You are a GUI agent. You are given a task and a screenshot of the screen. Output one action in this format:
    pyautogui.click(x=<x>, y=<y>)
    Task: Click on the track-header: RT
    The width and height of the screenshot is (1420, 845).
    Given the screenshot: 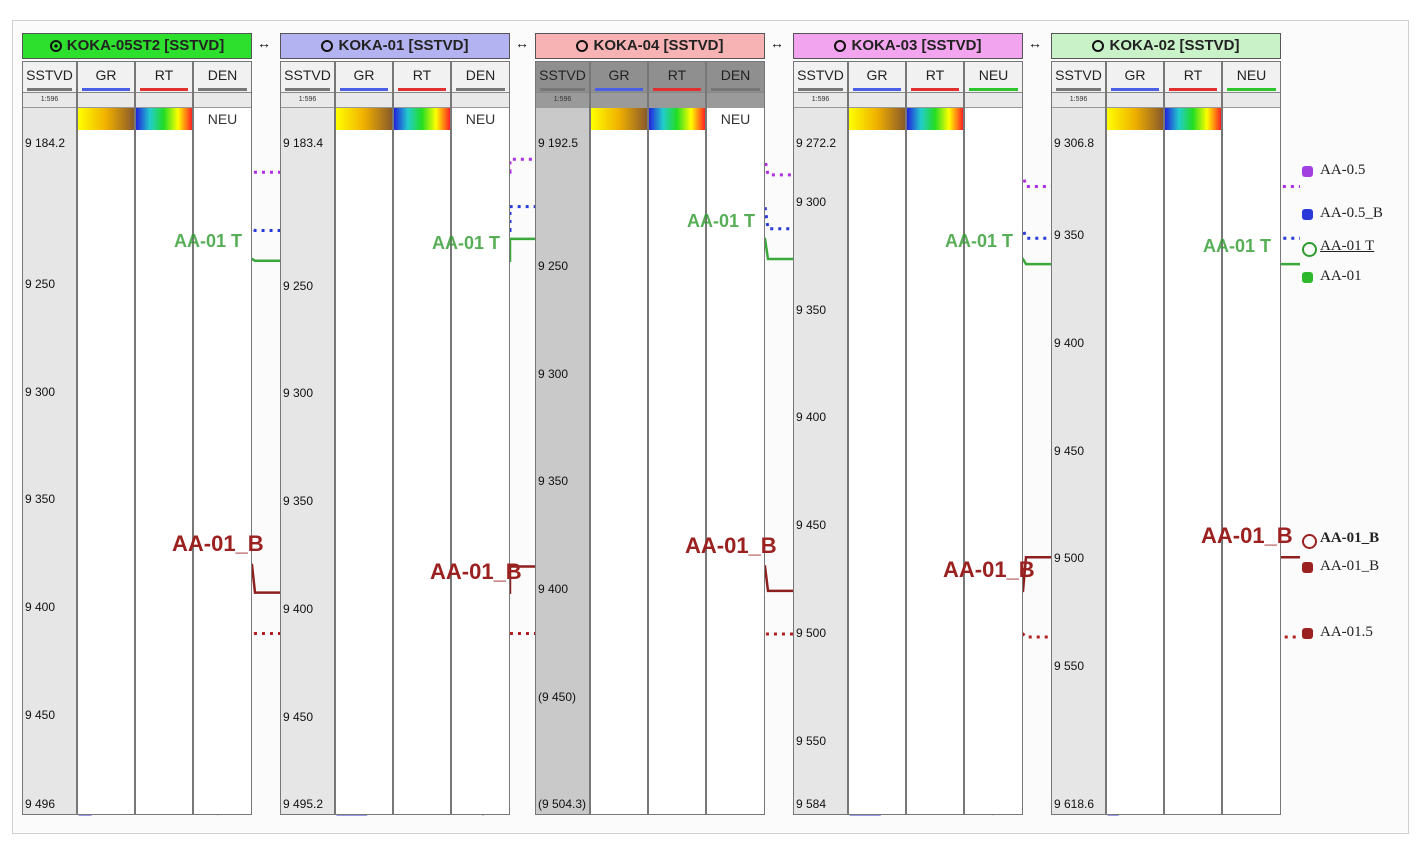 What is the action you would take?
    pyautogui.click(x=677, y=77)
    